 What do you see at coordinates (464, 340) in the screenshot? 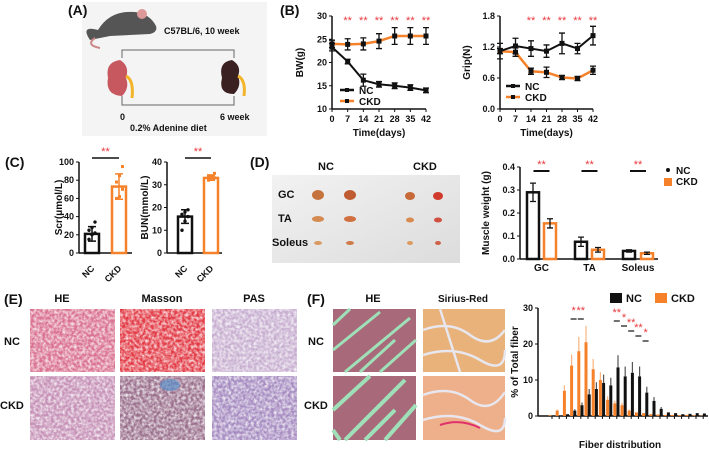
I see `muscle-sirius-nc-image` at bounding box center [464, 340].